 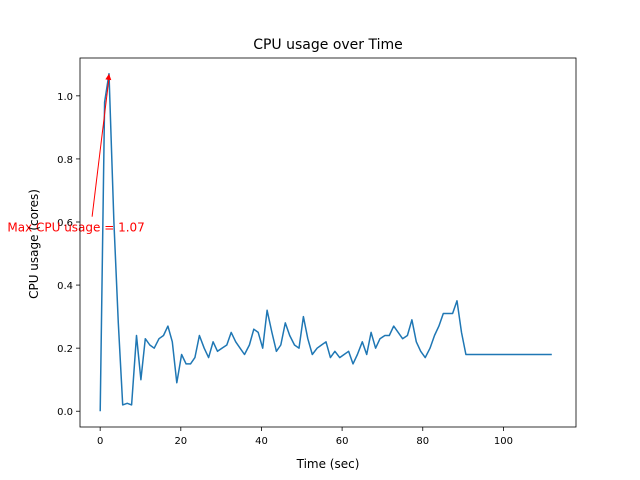 I want to click on y-tick-label: 0.4, so click(x=65, y=286).